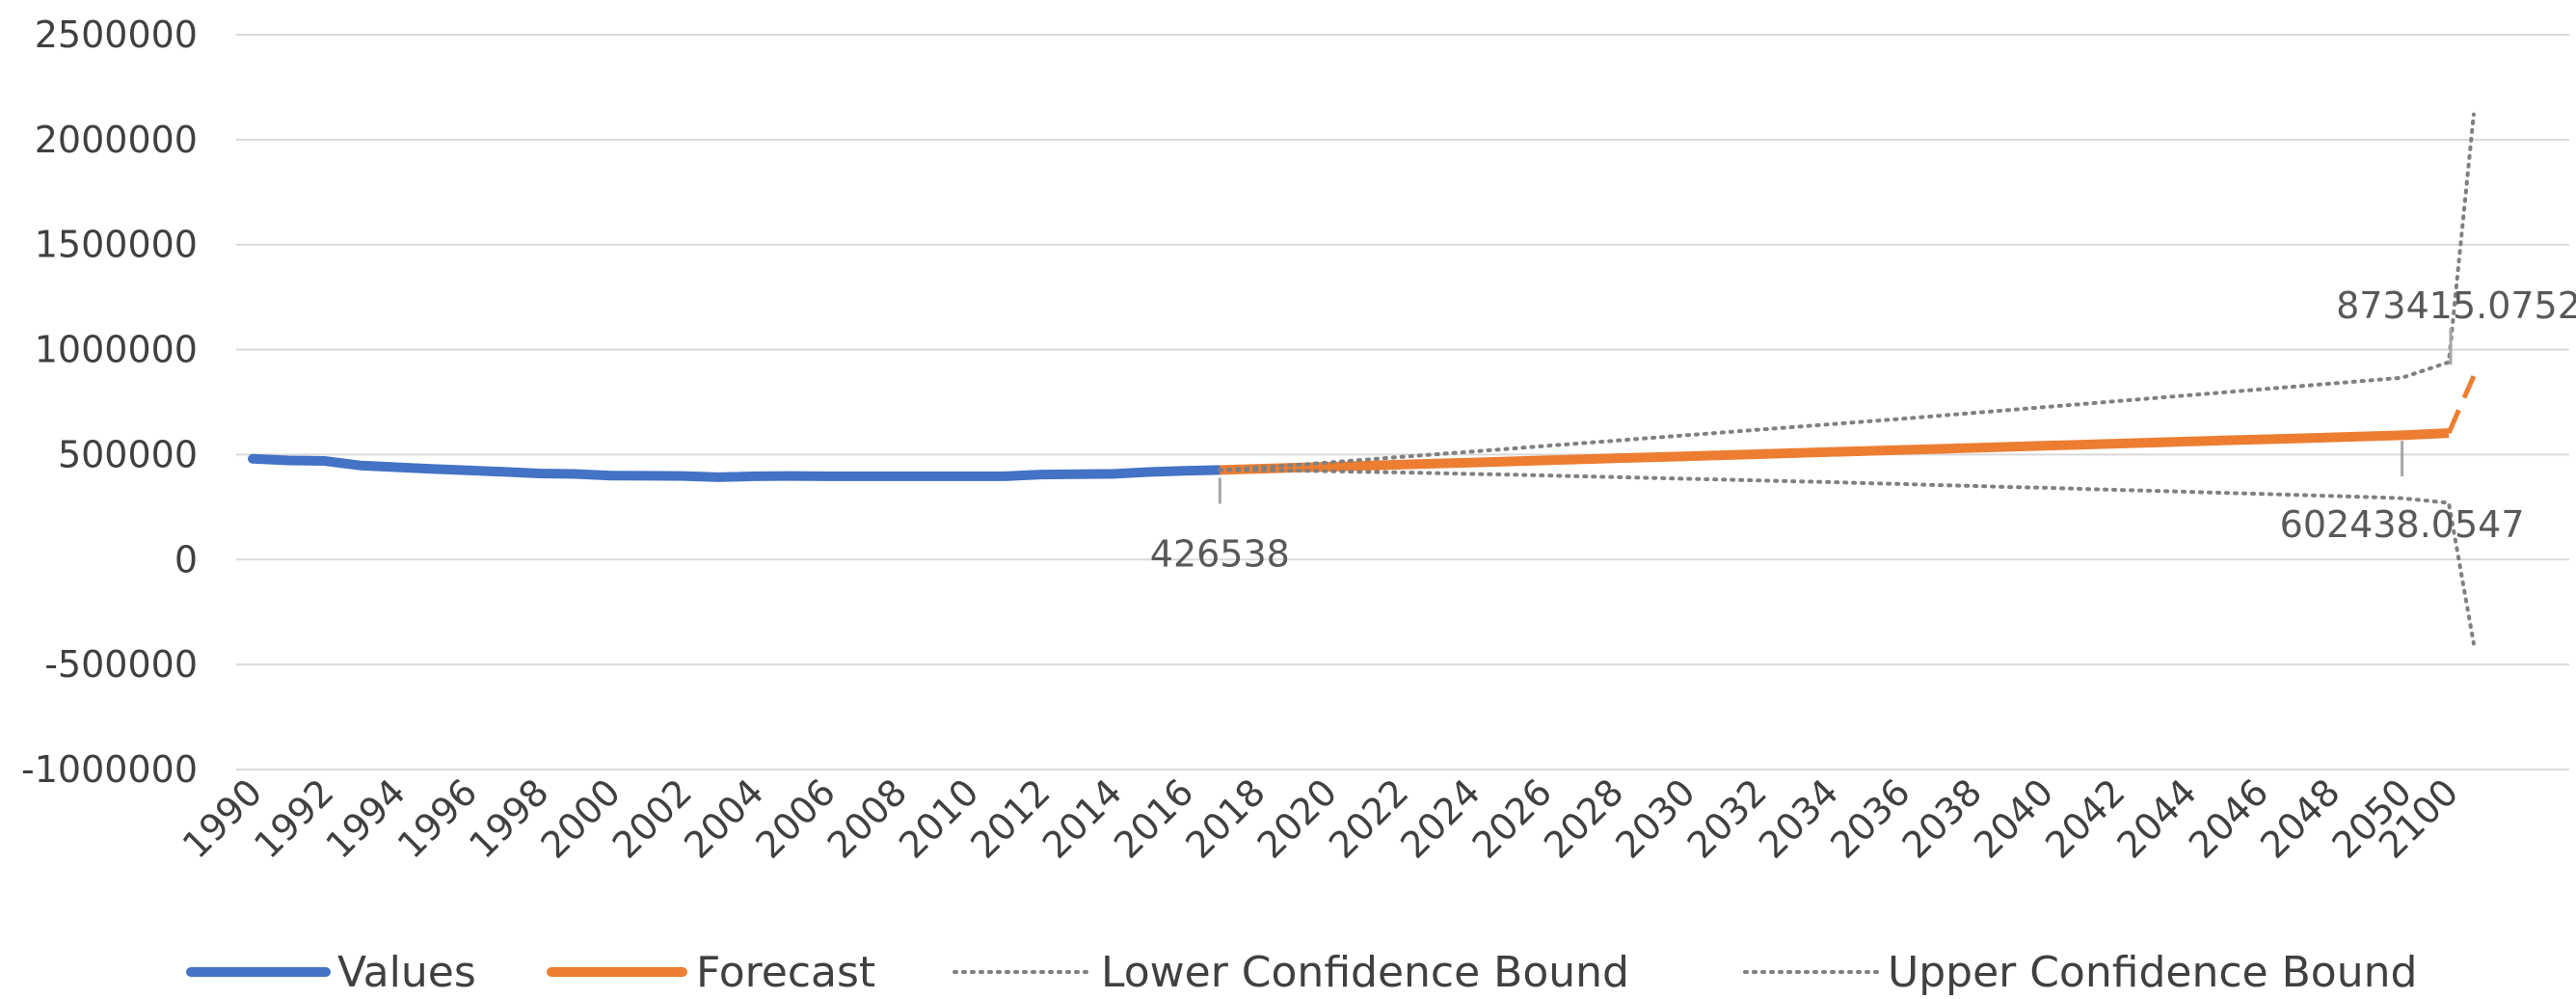  Describe the element at coordinates (509, 818) in the screenshot. I see `x-tick-label: 1998` at that location.